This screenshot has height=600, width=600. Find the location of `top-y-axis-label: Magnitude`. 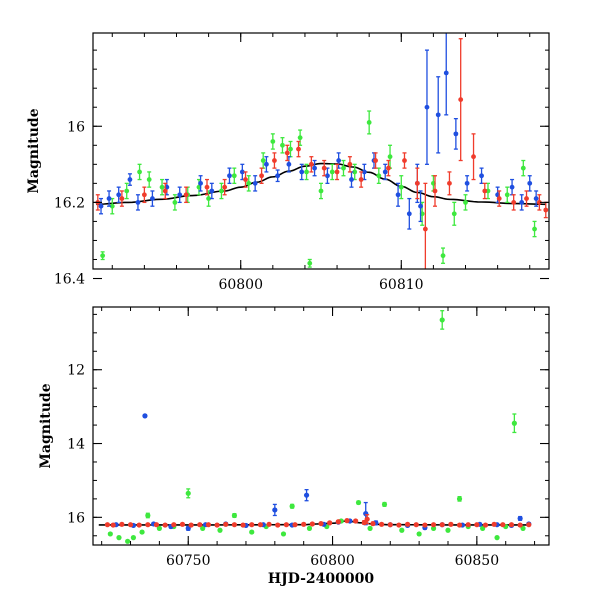

top-y-axis-label: Magnitude is located at coordinates (34, 150).